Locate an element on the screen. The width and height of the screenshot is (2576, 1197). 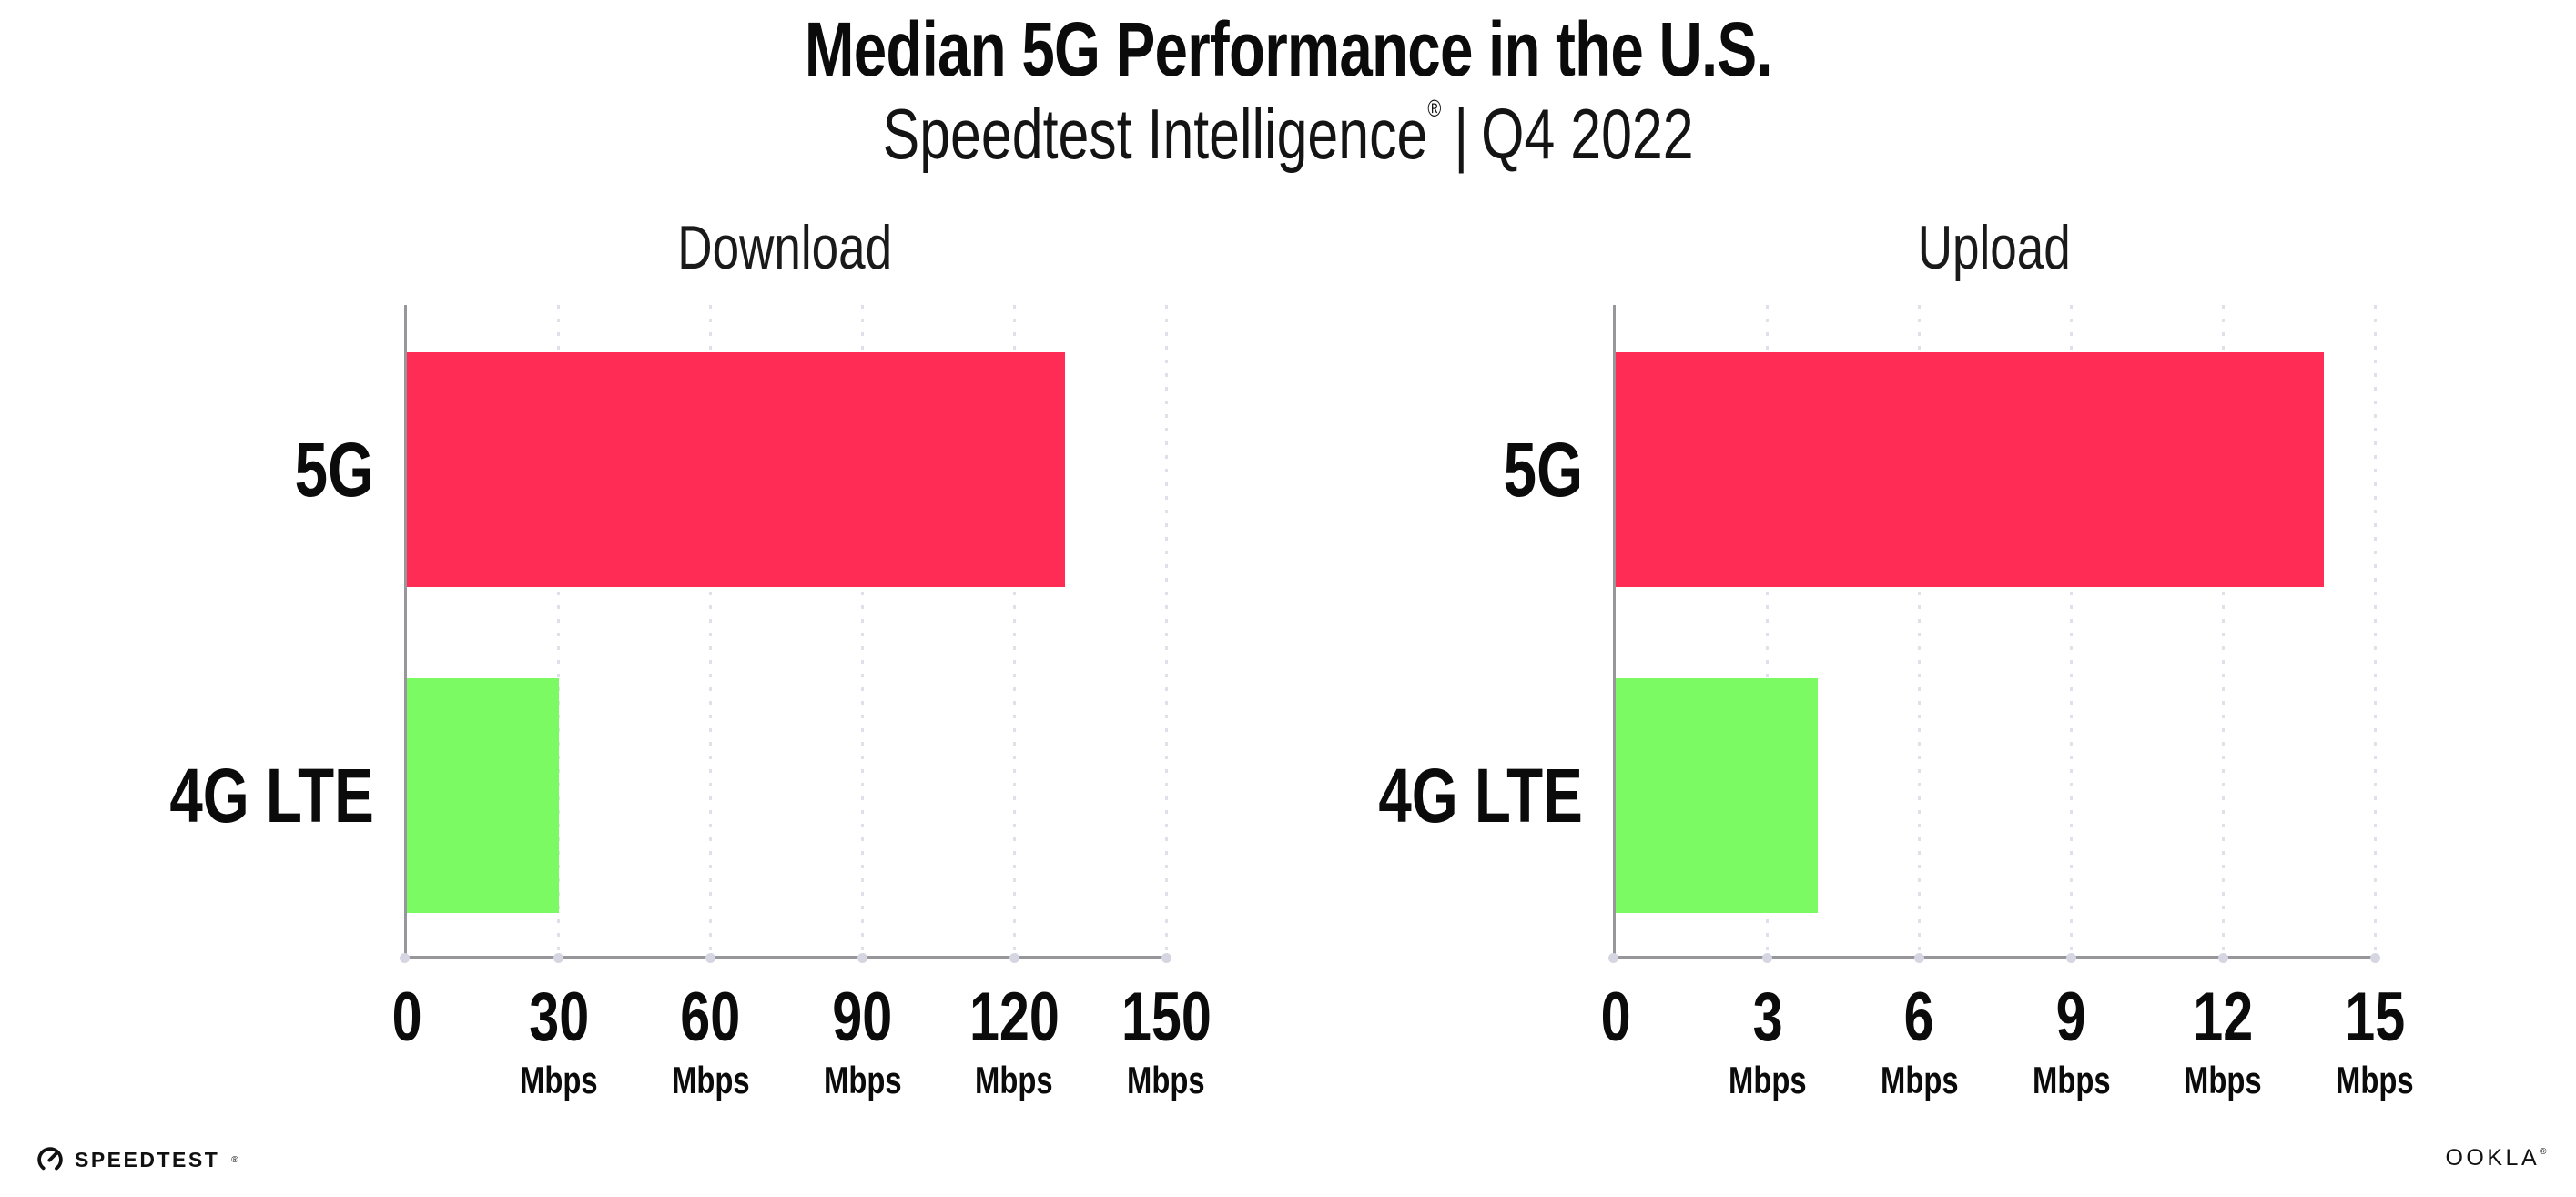
ookla-logo: OOKLA® is located at coordinates (2497, 1159).